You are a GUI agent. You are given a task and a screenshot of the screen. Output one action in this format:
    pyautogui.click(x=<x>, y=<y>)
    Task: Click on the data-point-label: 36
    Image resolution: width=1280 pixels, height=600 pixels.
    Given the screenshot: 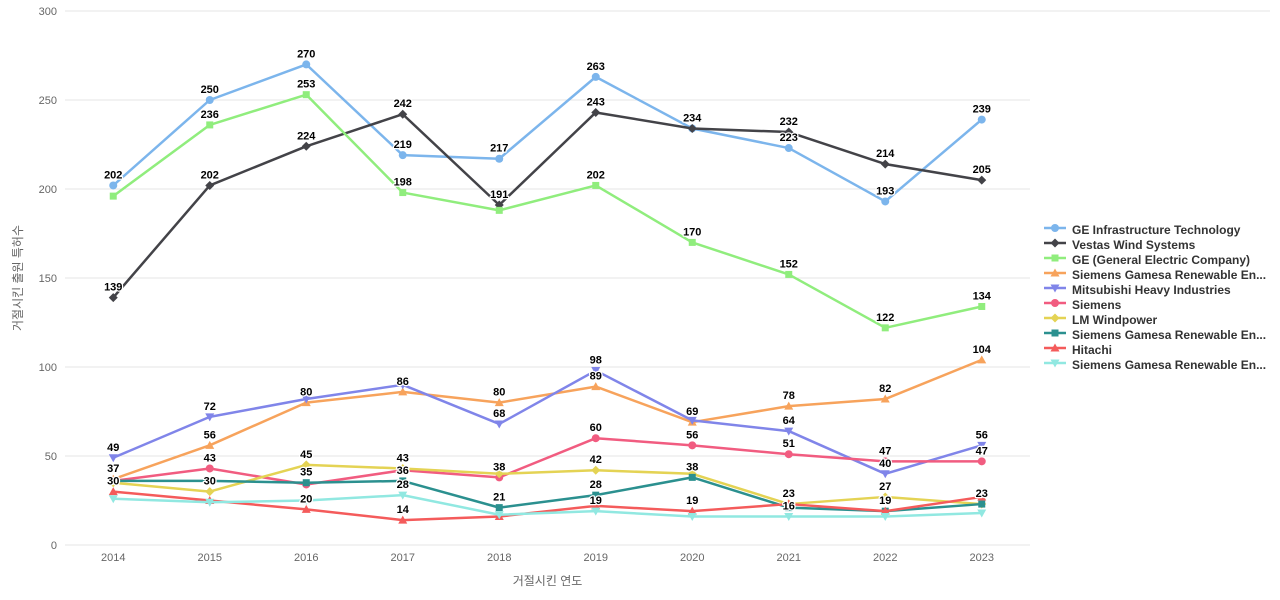 What is the action you would take?
    pyautogui.click(x=403, y=471)
    